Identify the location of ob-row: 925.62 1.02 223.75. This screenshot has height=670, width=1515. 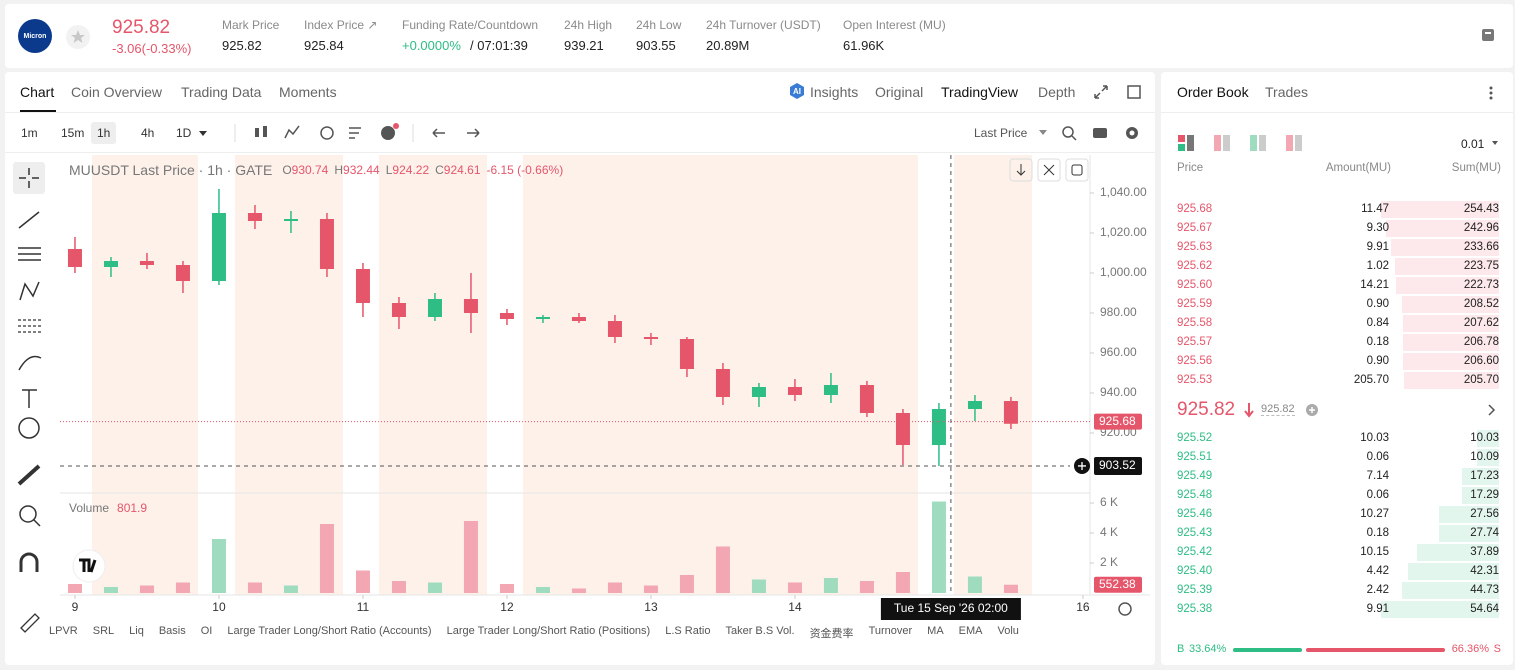
(1336, 266).